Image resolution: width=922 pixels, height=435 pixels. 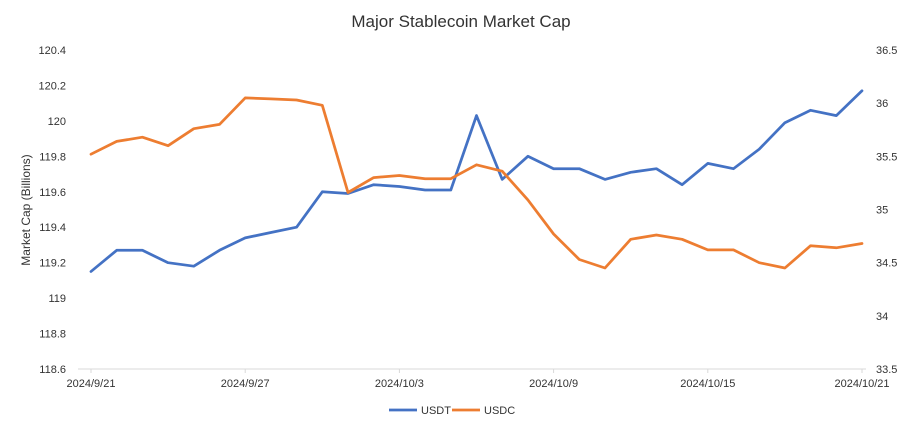 I want to click on left-tick-label: 118.8, so click(x=52, y=335).